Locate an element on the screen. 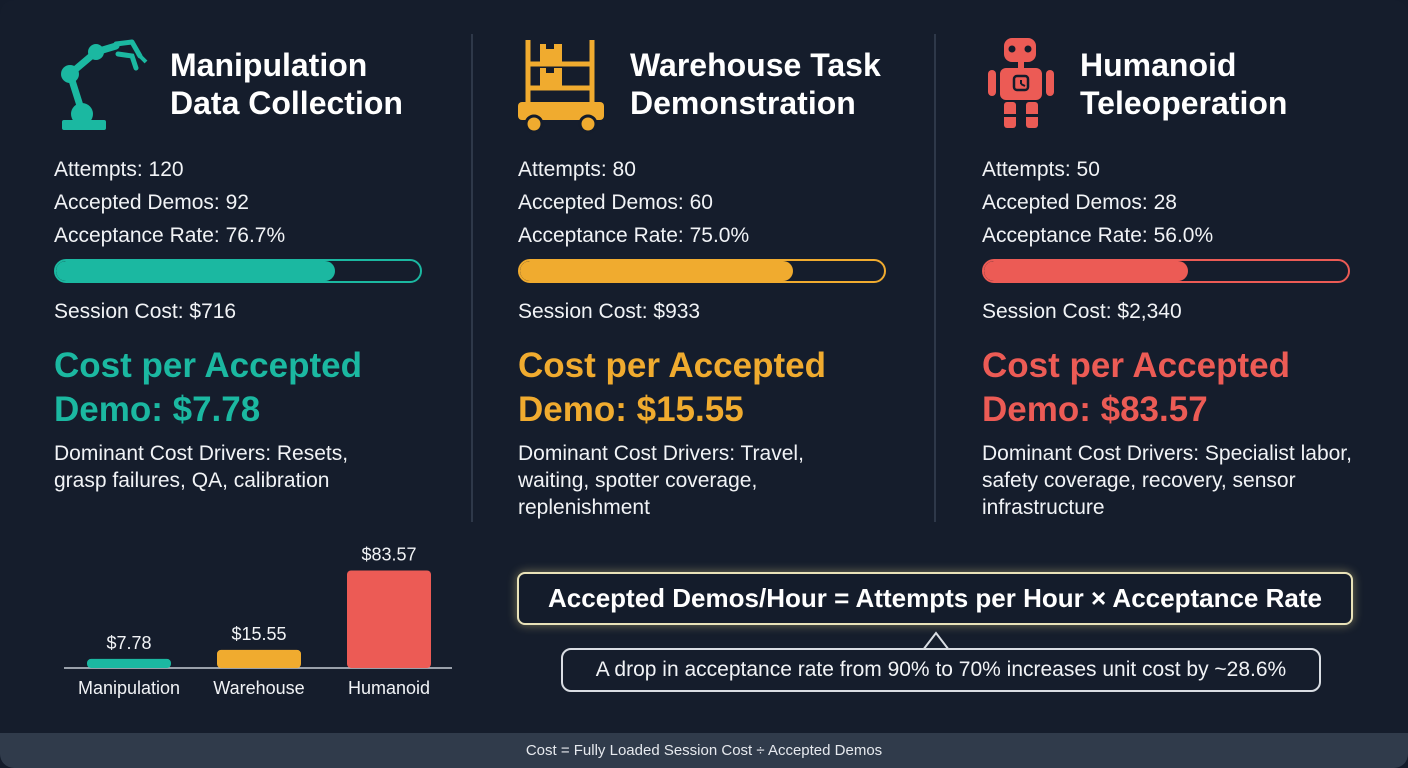 The image size is (1408, 768). cpa-line-2: Demo: $83.57 is located at coordinates (1095, 409).